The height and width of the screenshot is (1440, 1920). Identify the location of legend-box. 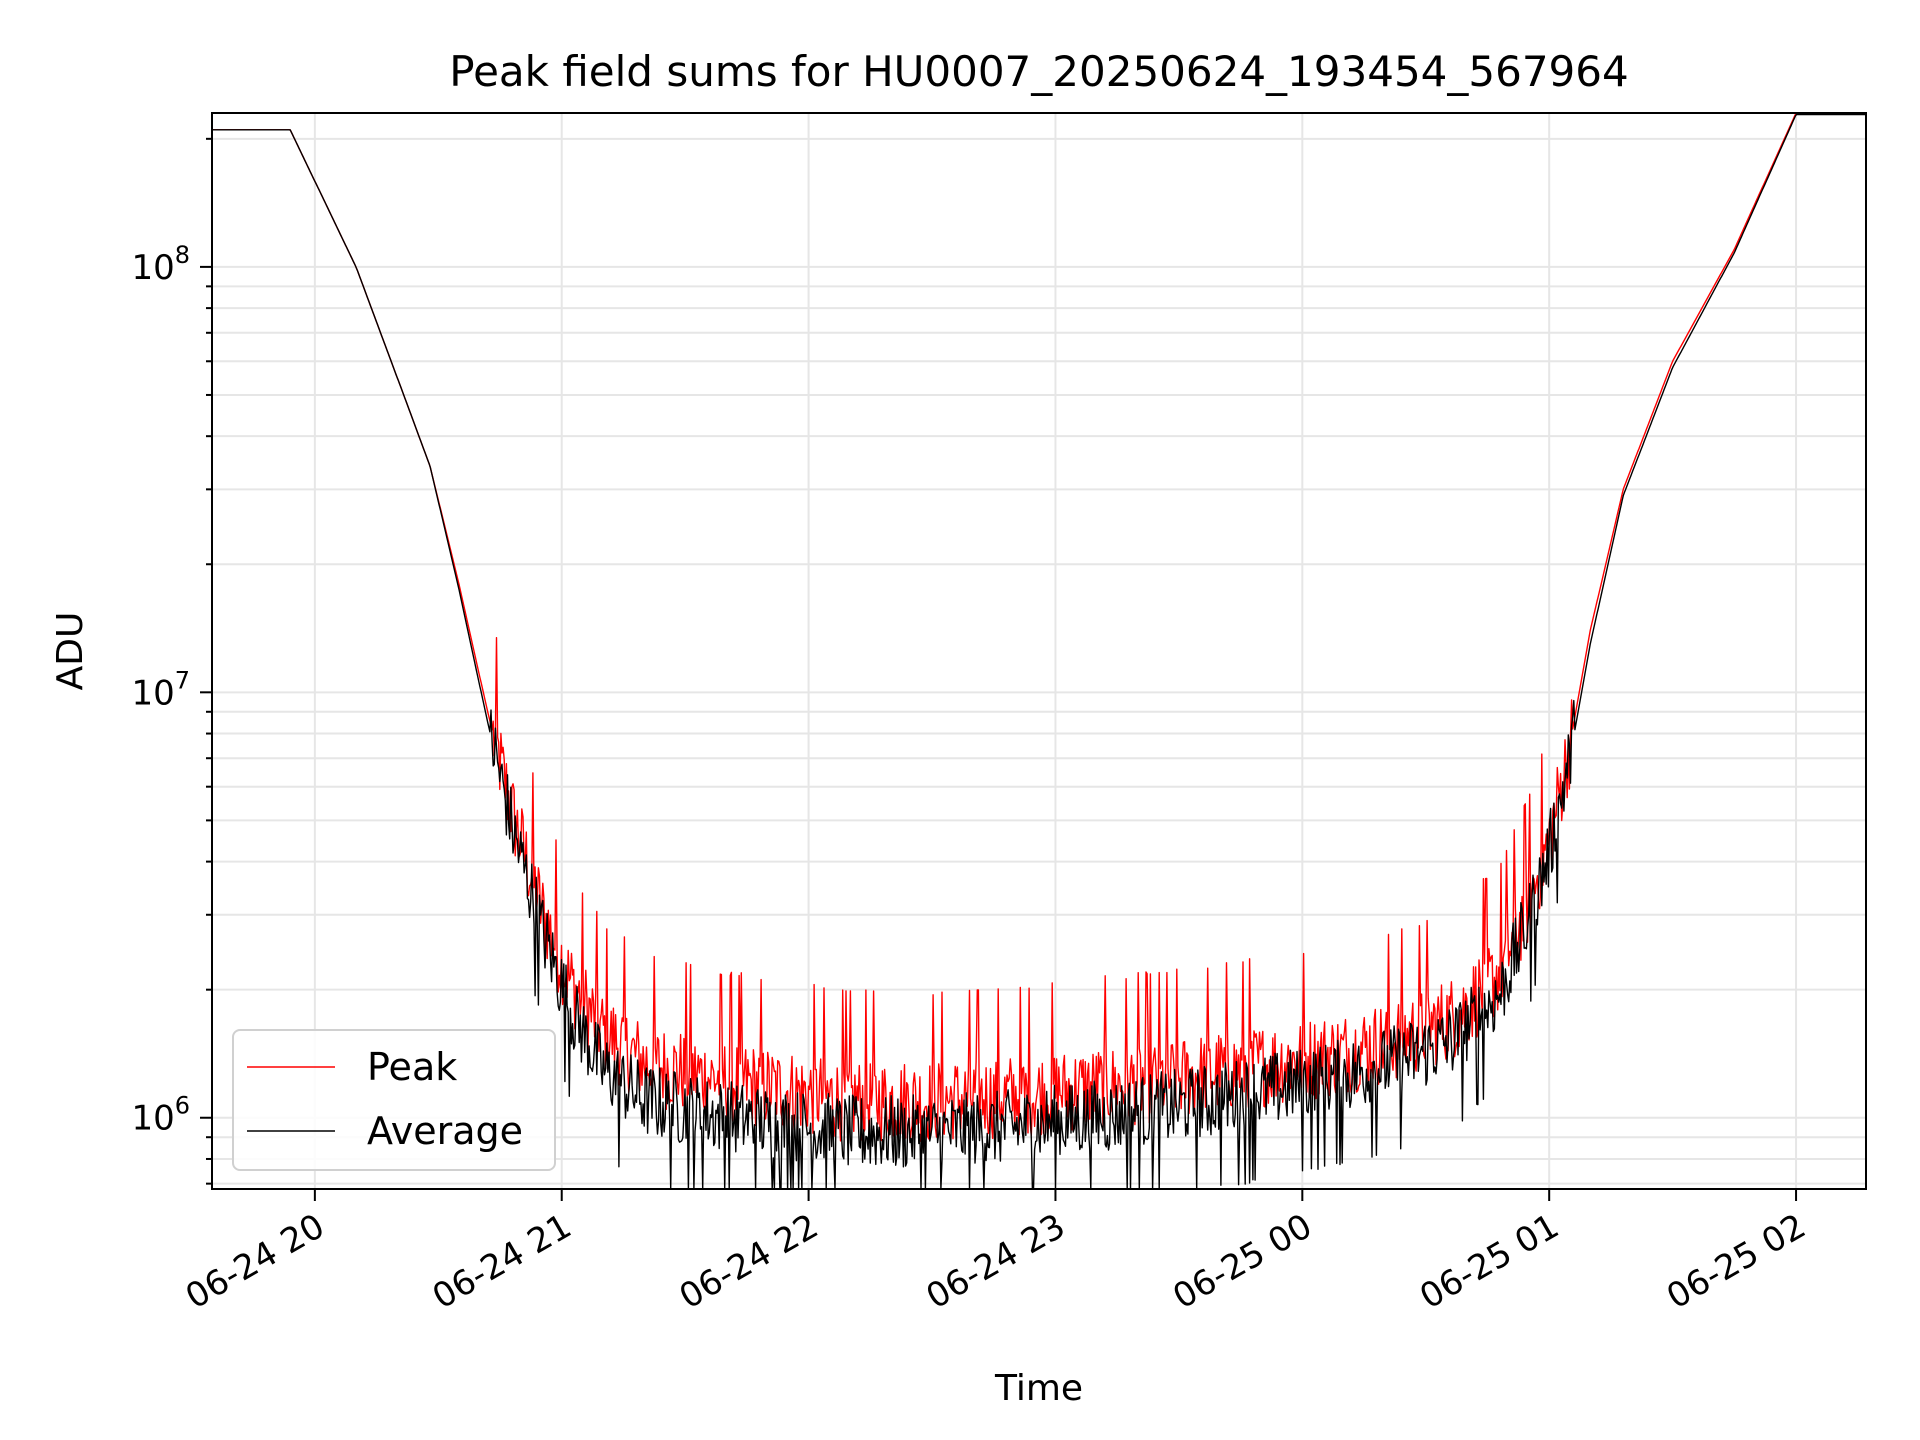
(394, 1100).